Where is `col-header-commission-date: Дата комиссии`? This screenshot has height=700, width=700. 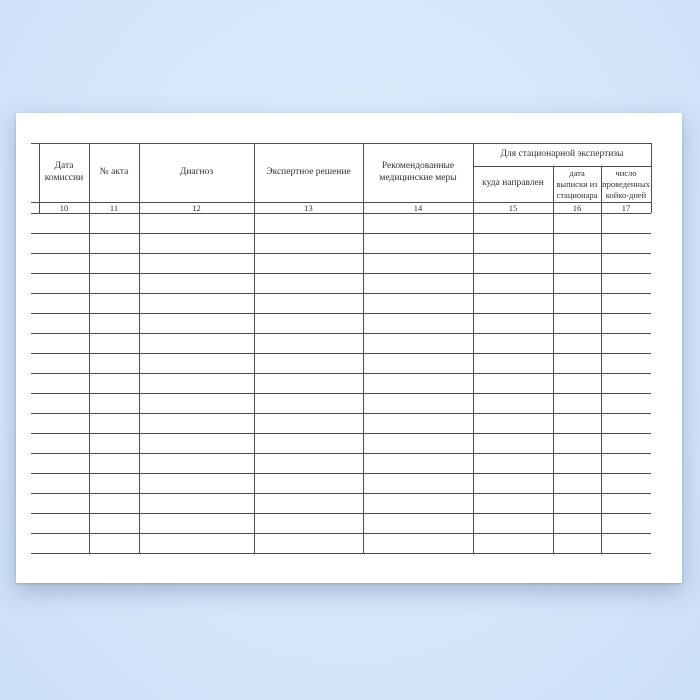 col-header-commission-date: Дата комиссии is located at coordinates (64, 172).